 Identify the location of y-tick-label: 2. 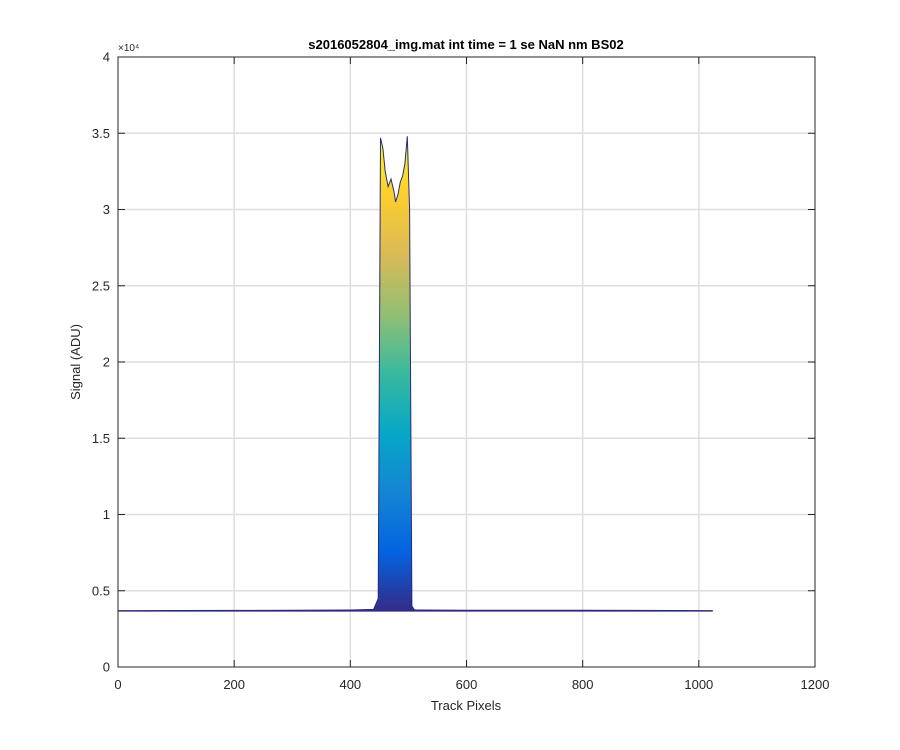
(106, 362).